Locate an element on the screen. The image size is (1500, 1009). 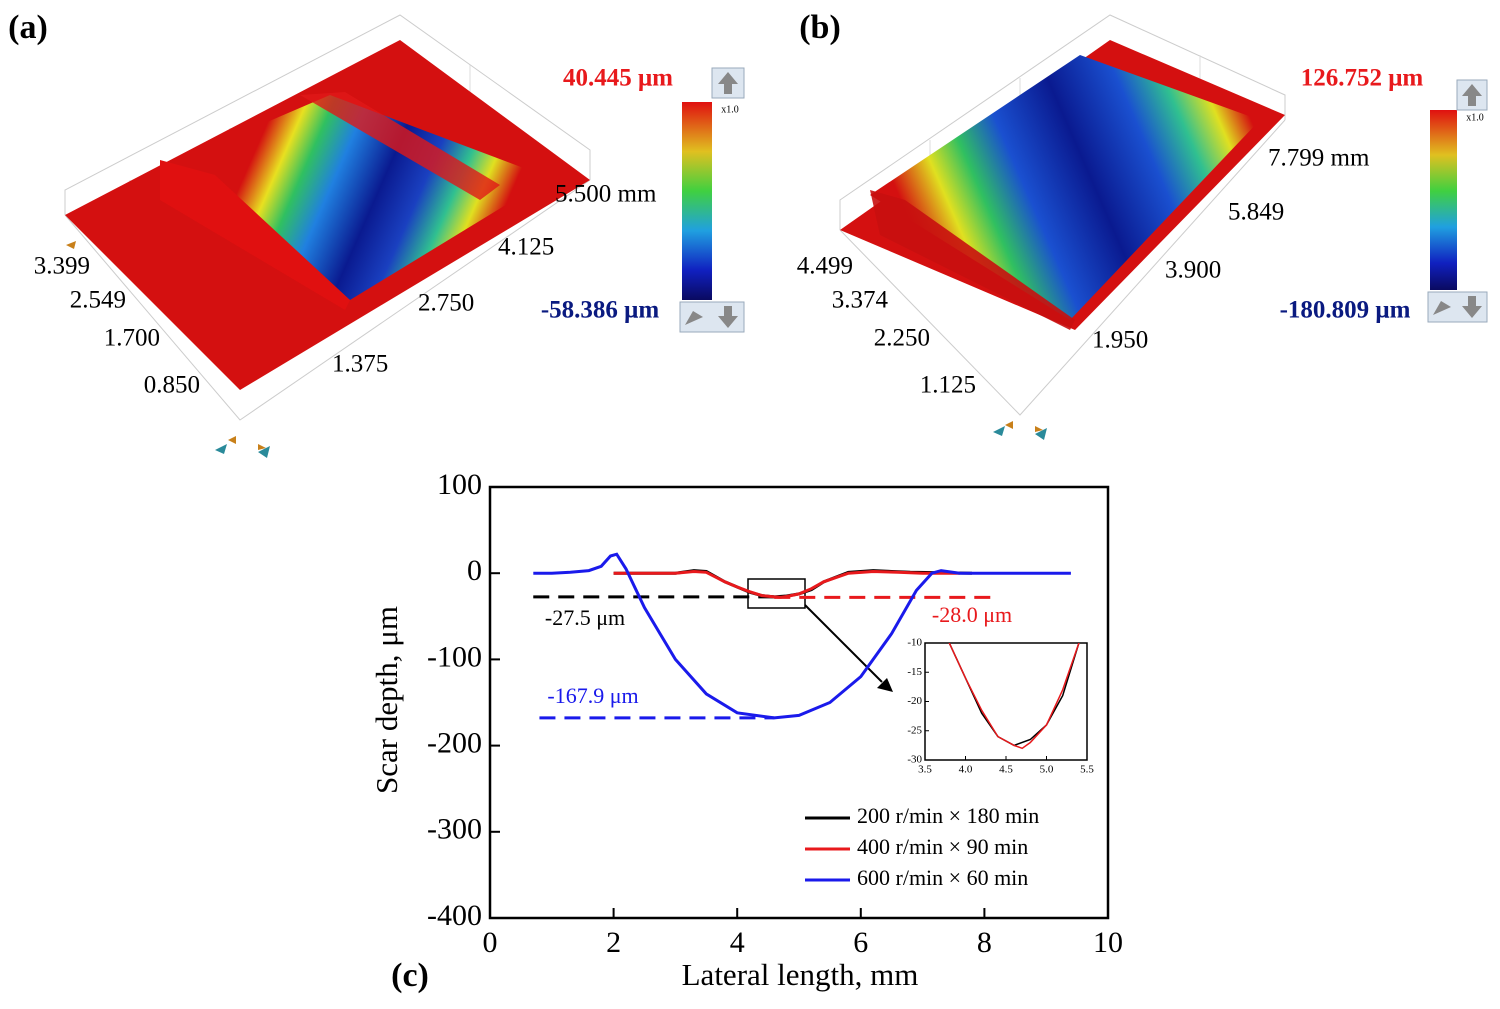
axis-label: 3.374 is located at coordinates (860, 300).